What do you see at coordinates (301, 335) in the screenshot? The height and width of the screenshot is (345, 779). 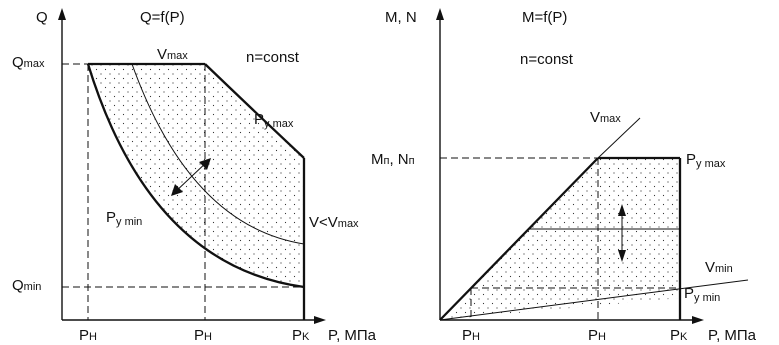 I see `left-x-tick-pk: PK` at bounding box center [301, 335].